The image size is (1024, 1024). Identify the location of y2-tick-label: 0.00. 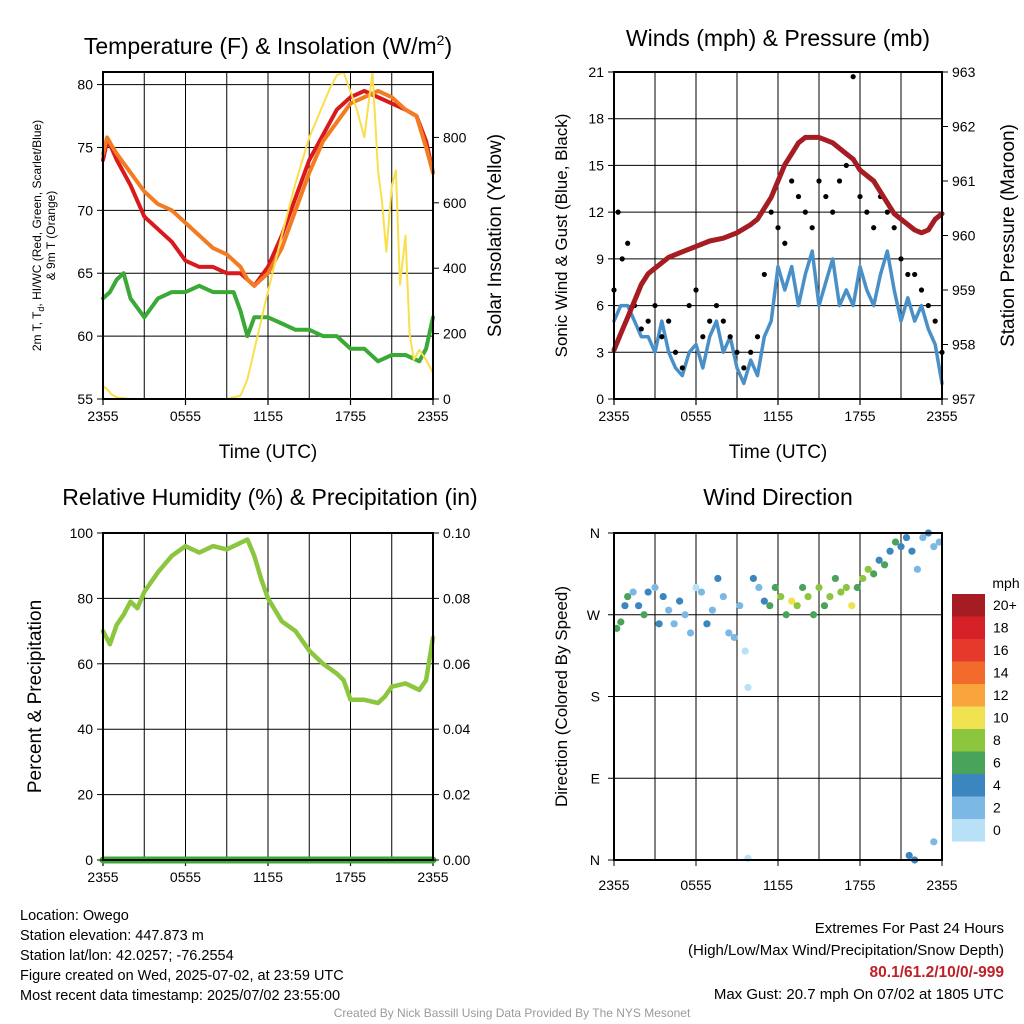
(456, 860).